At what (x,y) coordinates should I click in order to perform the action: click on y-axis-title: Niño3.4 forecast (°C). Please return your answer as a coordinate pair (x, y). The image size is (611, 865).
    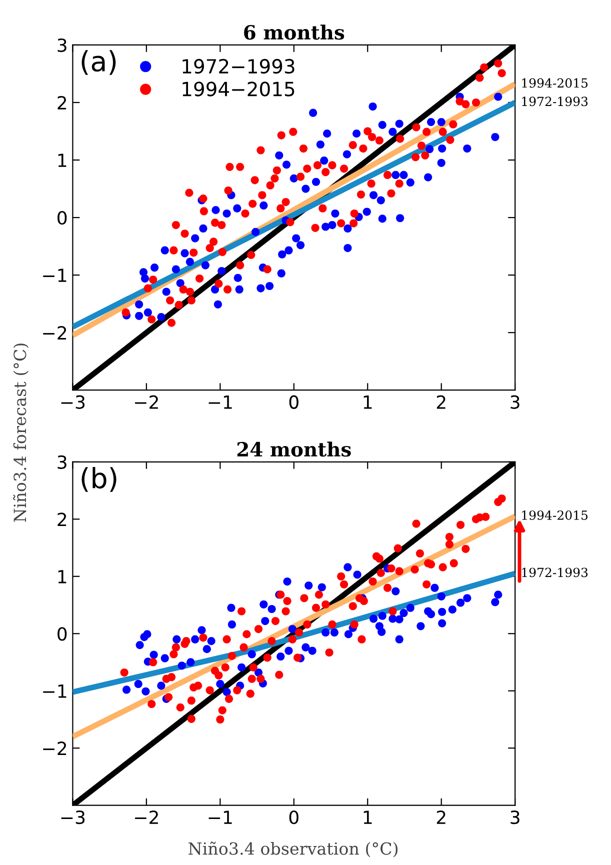
    Looking at the image, I should click on (21, 433).